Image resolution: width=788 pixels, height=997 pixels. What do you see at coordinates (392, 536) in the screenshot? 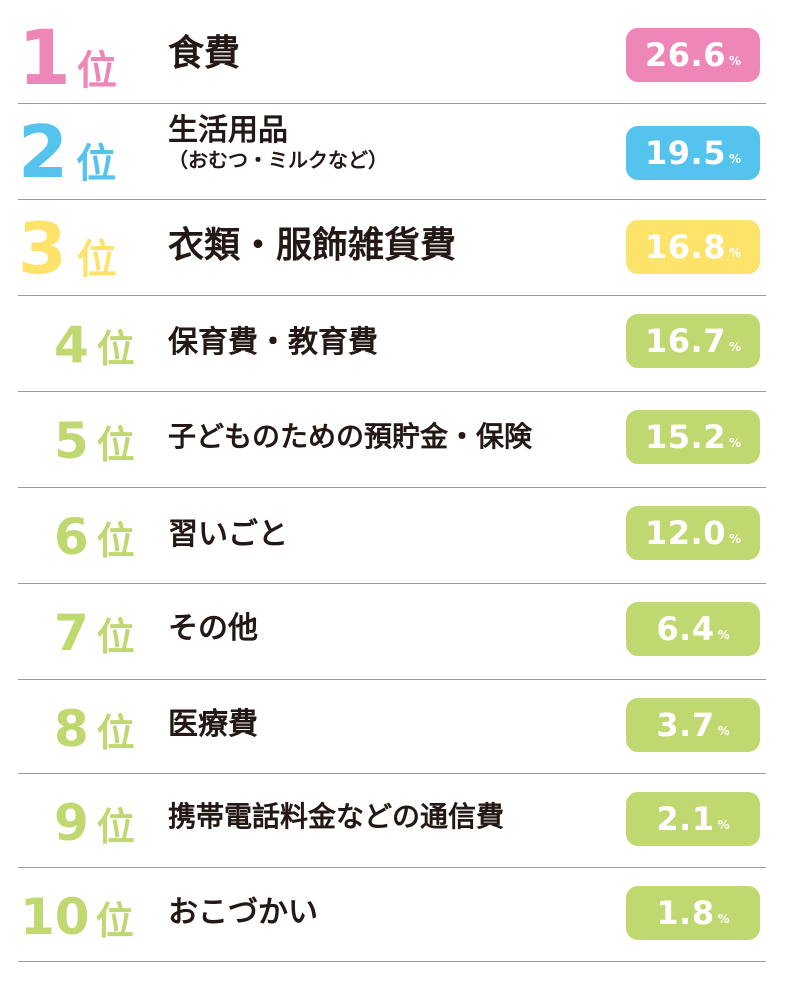
I see `ranking-row-6: 6 位 習いごと 12.0 %` at bounding box center [392, 536].